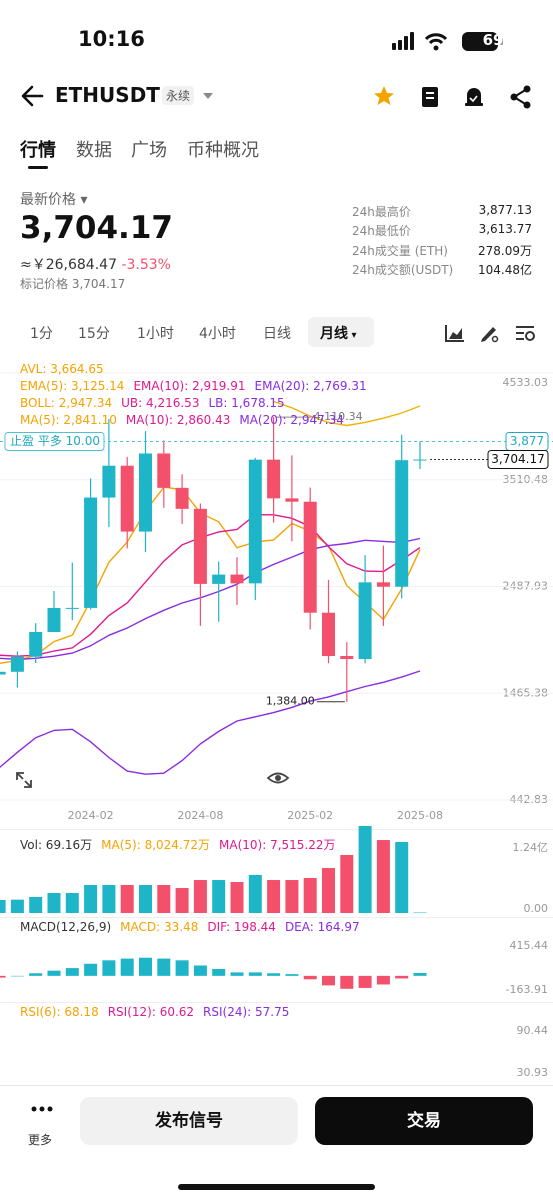  Describe the element at coordinates (156, 845) in the screenshot. I see `legend-item: MA(5): 8,024.72万` at that location.